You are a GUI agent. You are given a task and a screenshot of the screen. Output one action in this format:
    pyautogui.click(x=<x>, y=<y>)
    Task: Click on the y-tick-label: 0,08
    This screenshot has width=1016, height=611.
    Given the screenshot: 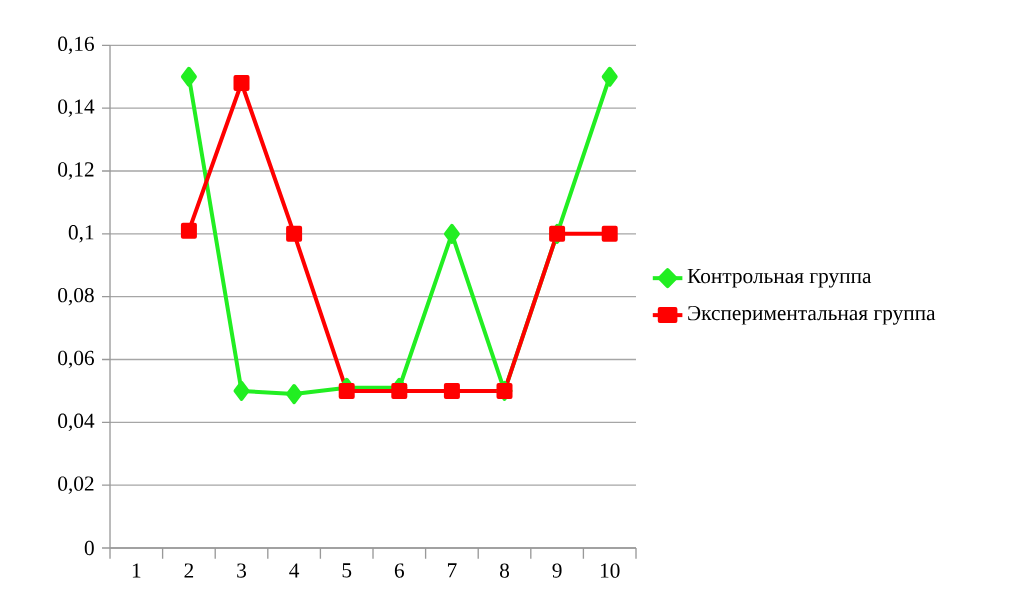 What is the action you would take?
    pyautogui.click(x=76, y=297)
    